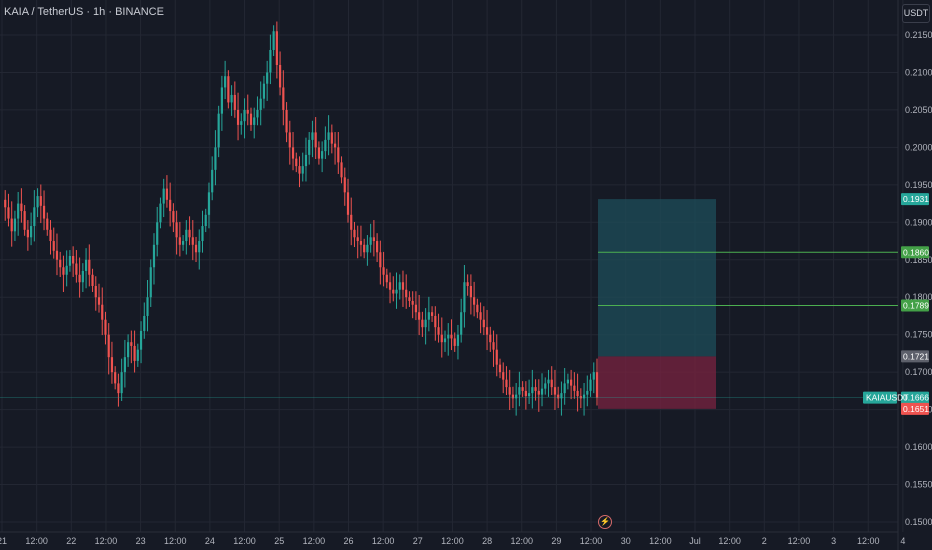  I want to click on entry-price-tag: 0.1721, so click(916, 356).